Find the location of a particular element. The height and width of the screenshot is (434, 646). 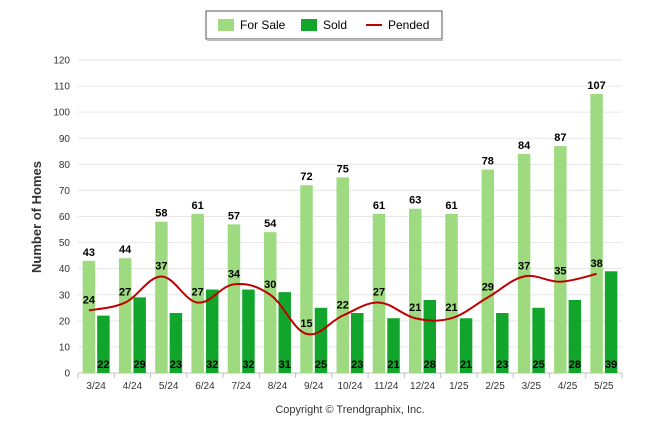

x-tick-label: 3/24 is located at coordinates (96, 386).